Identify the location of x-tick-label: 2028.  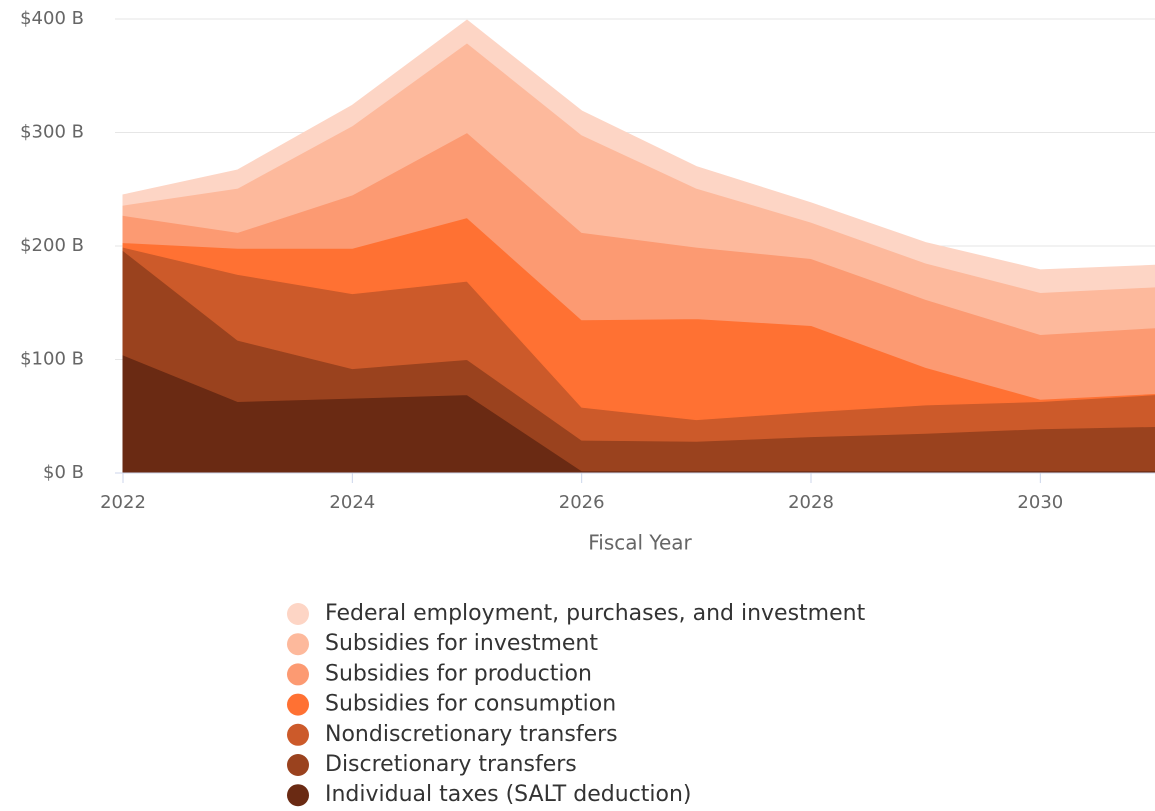
(811, 502).